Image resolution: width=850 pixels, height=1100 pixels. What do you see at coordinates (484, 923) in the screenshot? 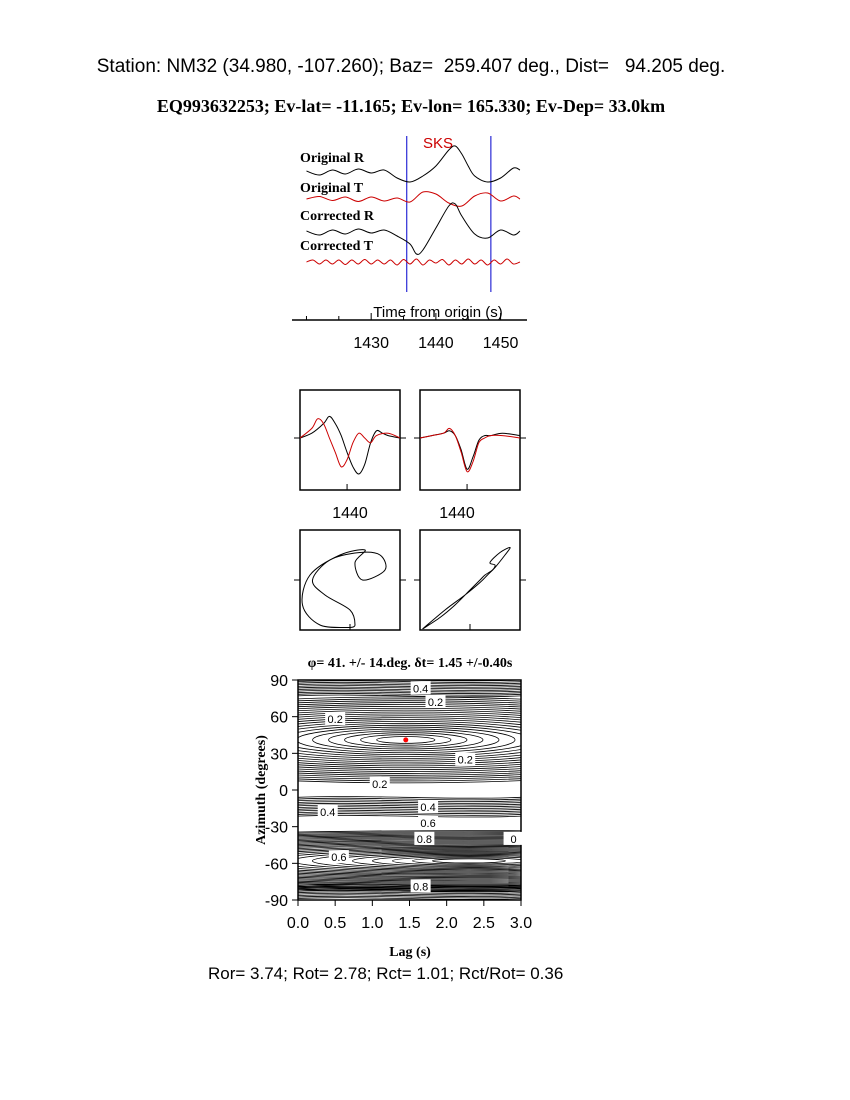
I see `lag-tick-label: 2.5` at bounding box center [484, 923].